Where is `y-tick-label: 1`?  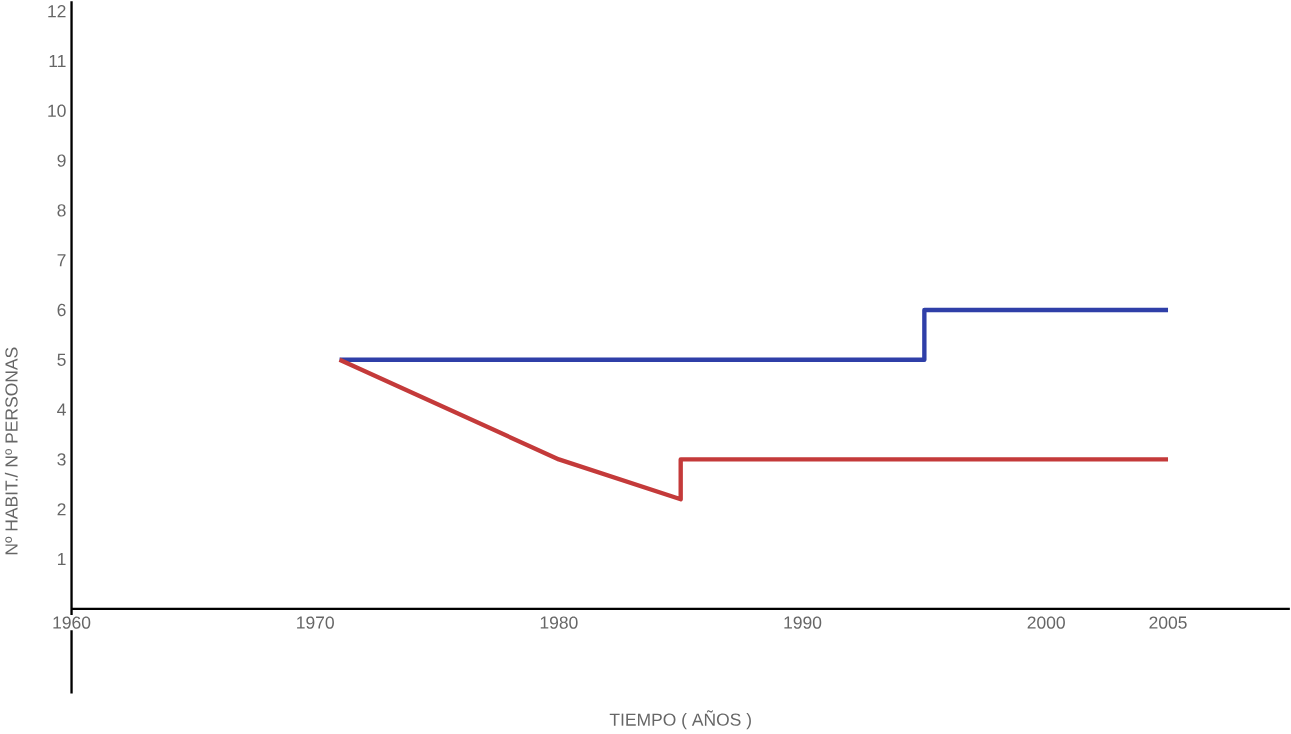 y-tick-label: 1 is located at coordinates (62, 558).